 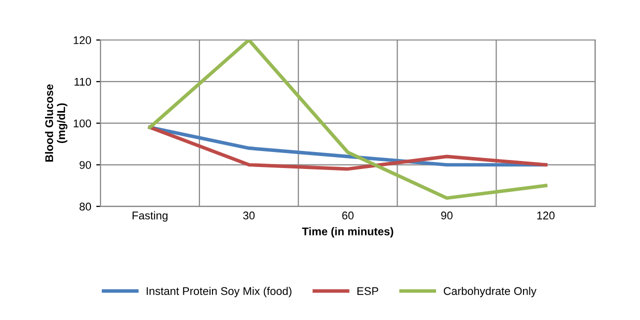 I want to click on x-axis-title: Time (in minutes), so click(x=348, y=232).